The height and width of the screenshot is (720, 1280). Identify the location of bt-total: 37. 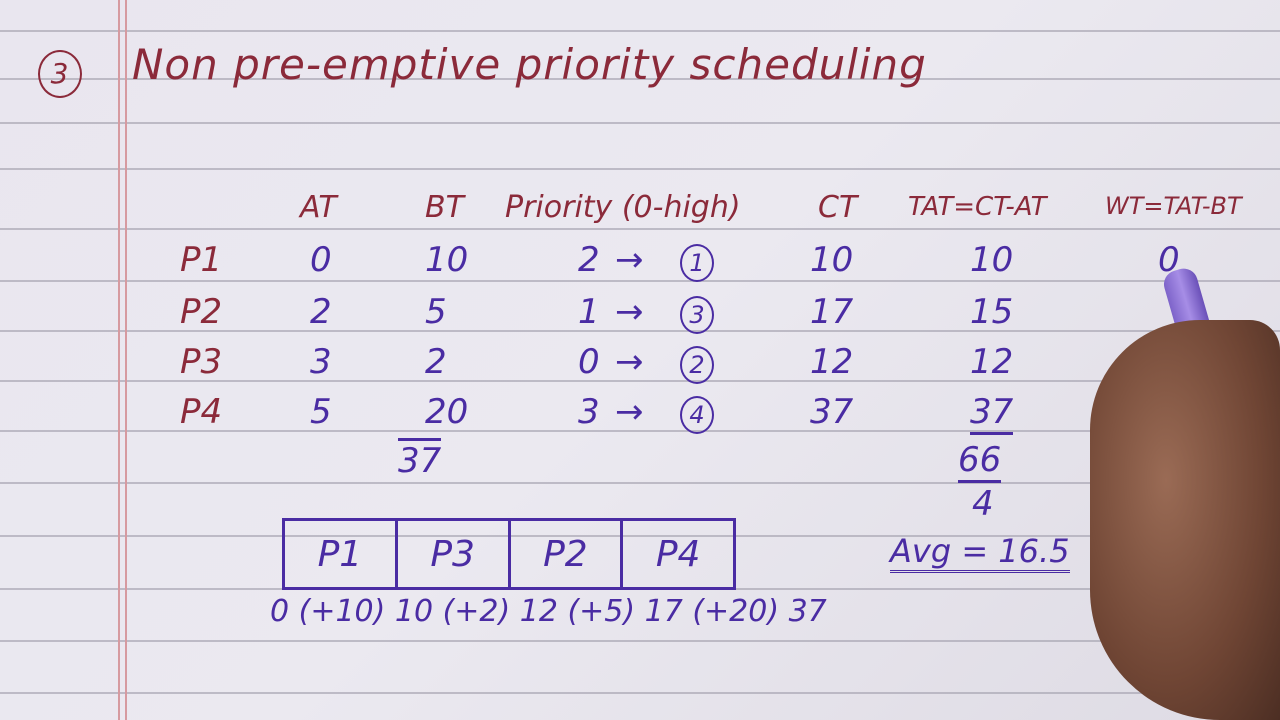
(420, 459).